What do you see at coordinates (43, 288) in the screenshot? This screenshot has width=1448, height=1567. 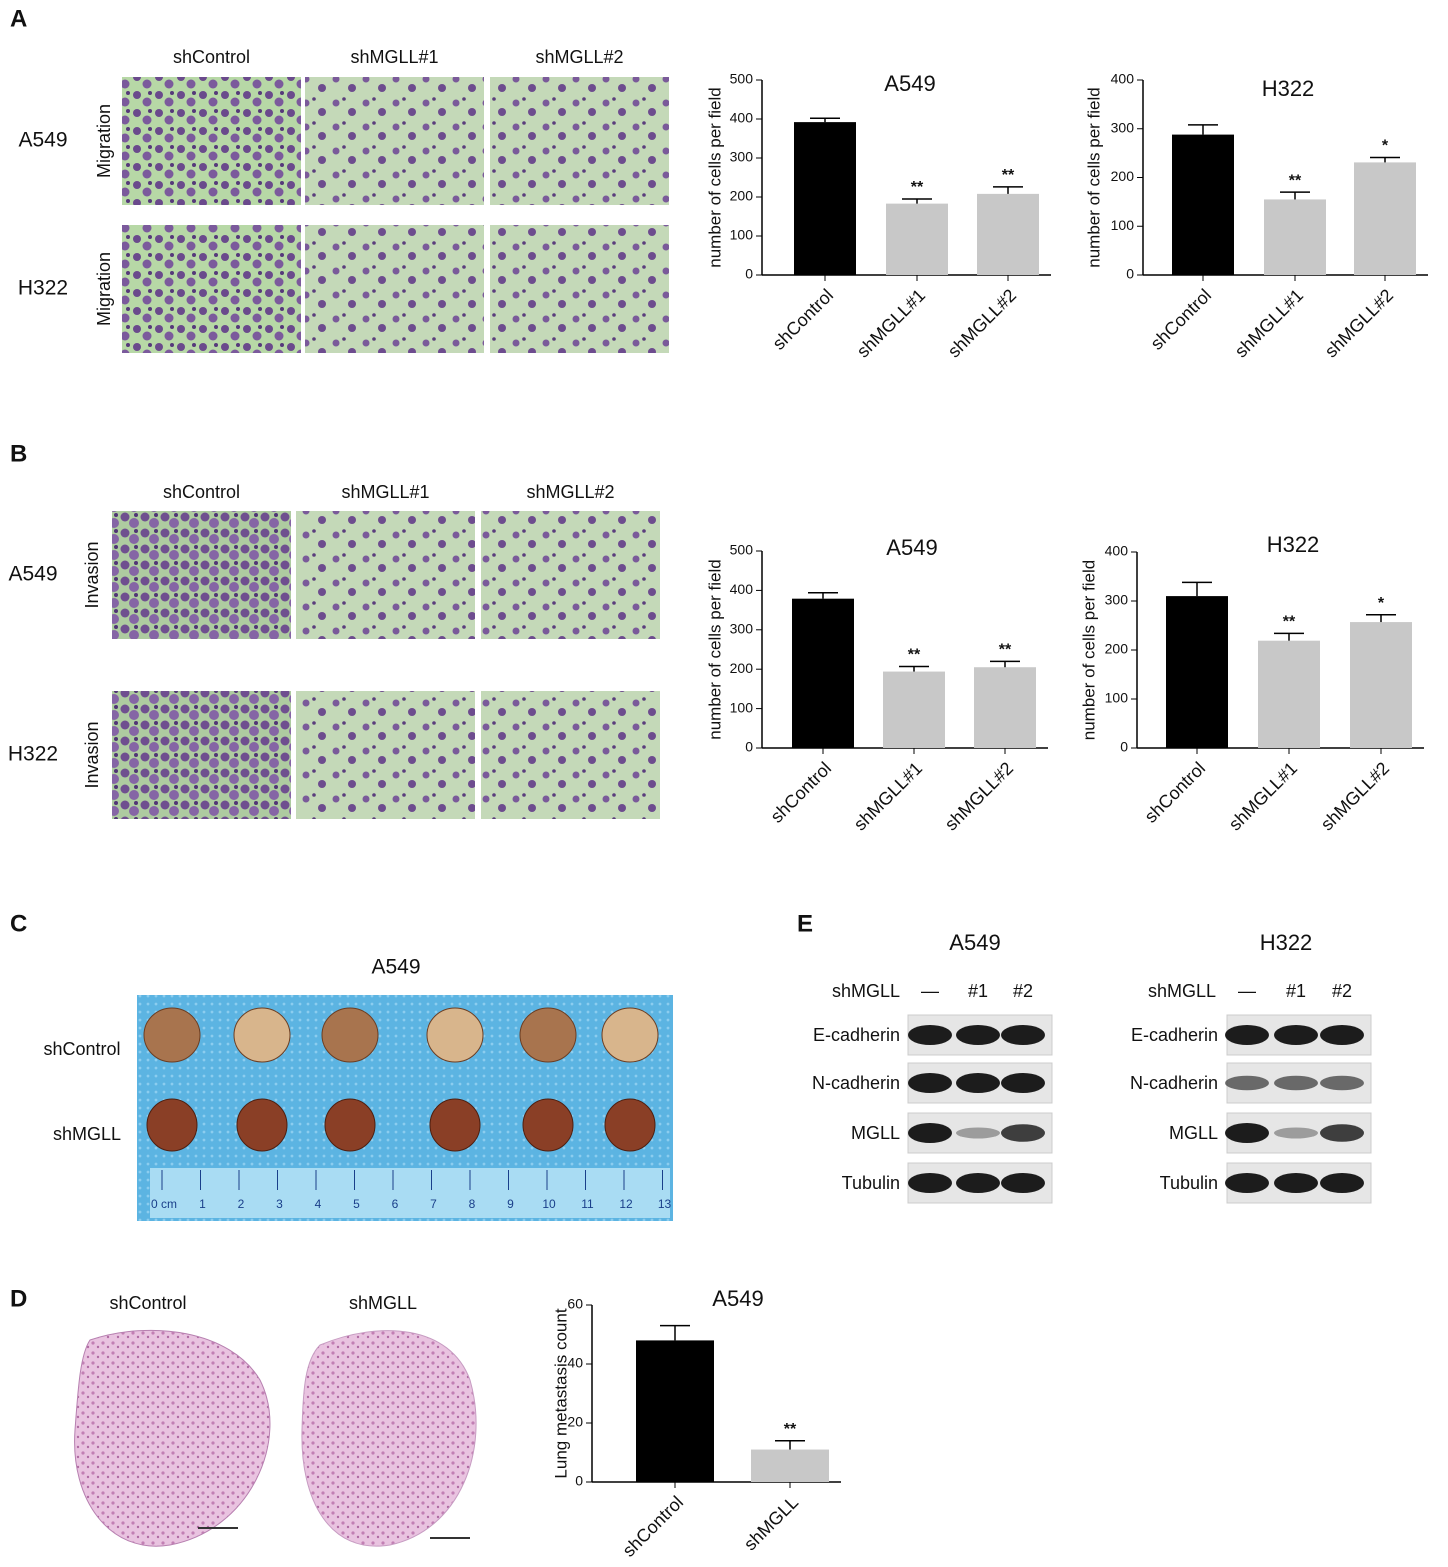 I see `row-label: H322` at bounding box center [43, 288].